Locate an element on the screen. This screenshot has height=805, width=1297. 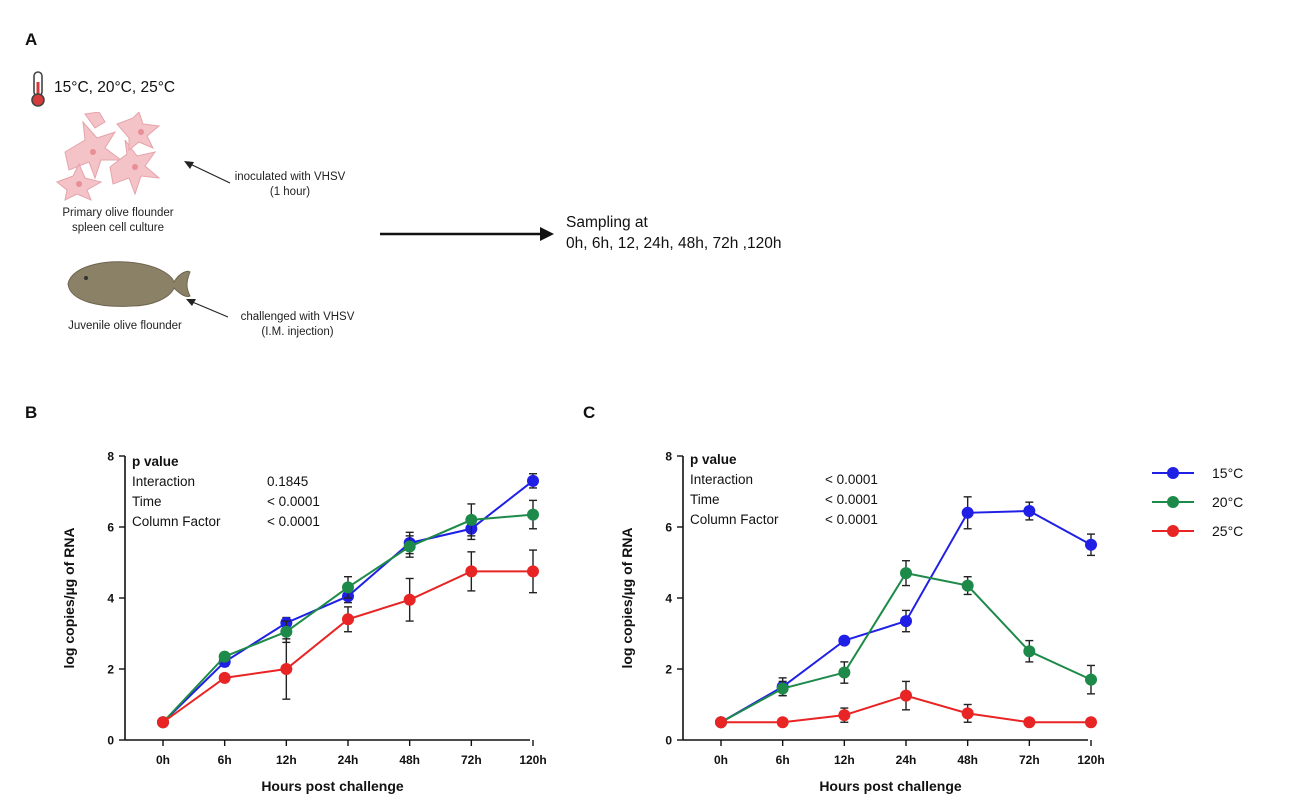
legend-item: 25°C is located at coordinates (1196, 530).